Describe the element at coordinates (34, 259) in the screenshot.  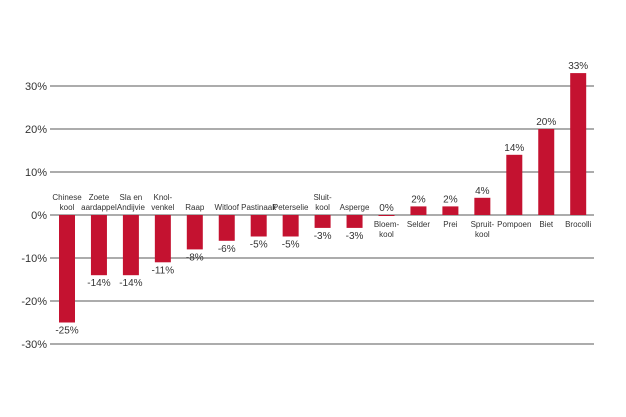
I see `y-tick-label: -10%` at that location.